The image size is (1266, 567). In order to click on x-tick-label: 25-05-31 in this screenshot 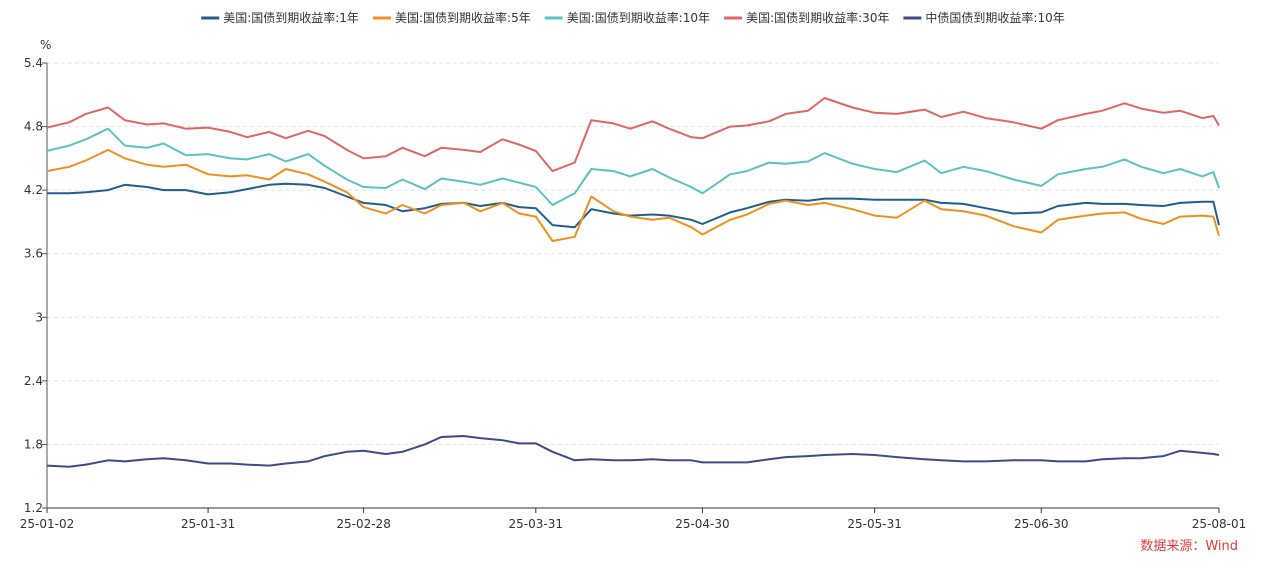, I will do `click(874, 524)`.